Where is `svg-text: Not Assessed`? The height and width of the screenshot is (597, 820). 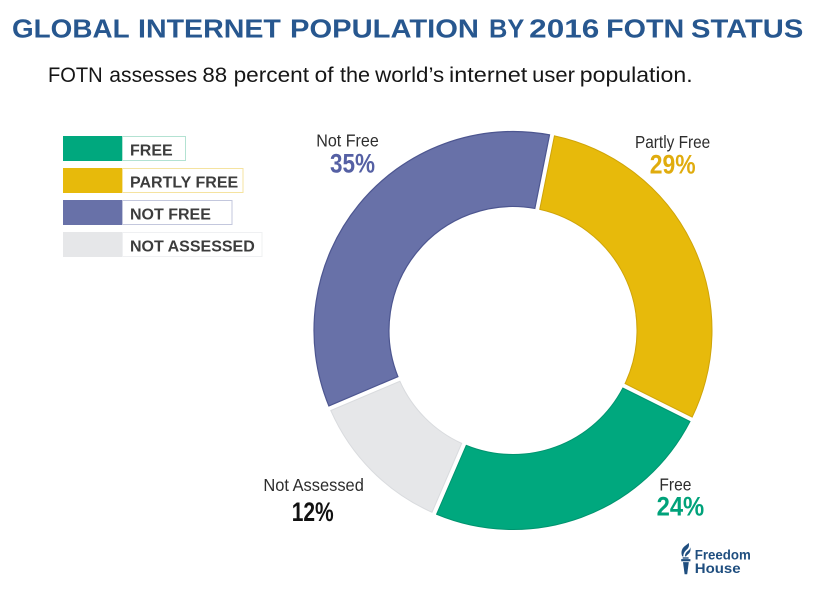
svg-text: Not Assessed is located at coordinates (313, 485).